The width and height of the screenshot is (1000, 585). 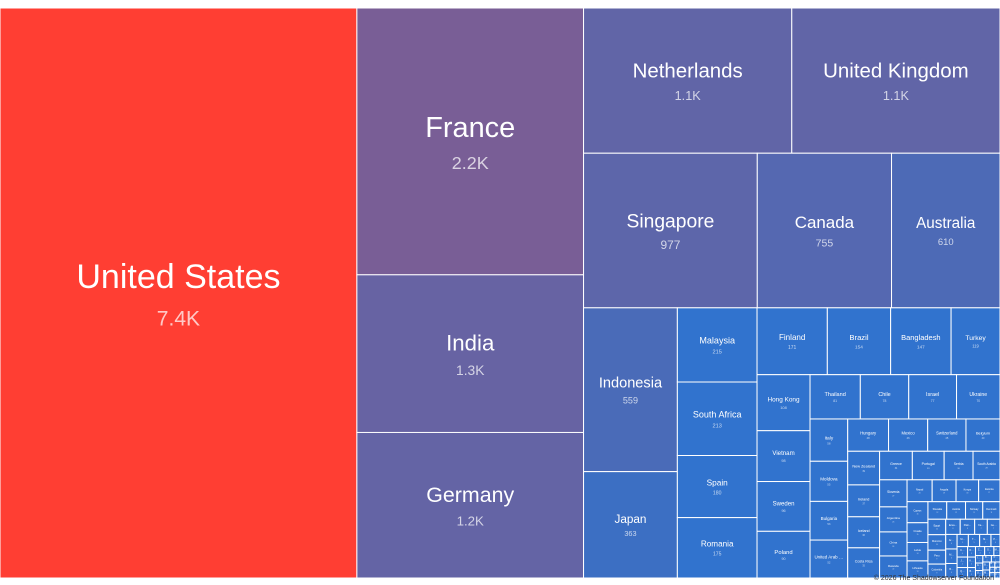 What do you see at coordinates (921, 341) in the screenshot?
I see `tile-bangladesh: Bangladesh 147` at bounding box center [921, 341].